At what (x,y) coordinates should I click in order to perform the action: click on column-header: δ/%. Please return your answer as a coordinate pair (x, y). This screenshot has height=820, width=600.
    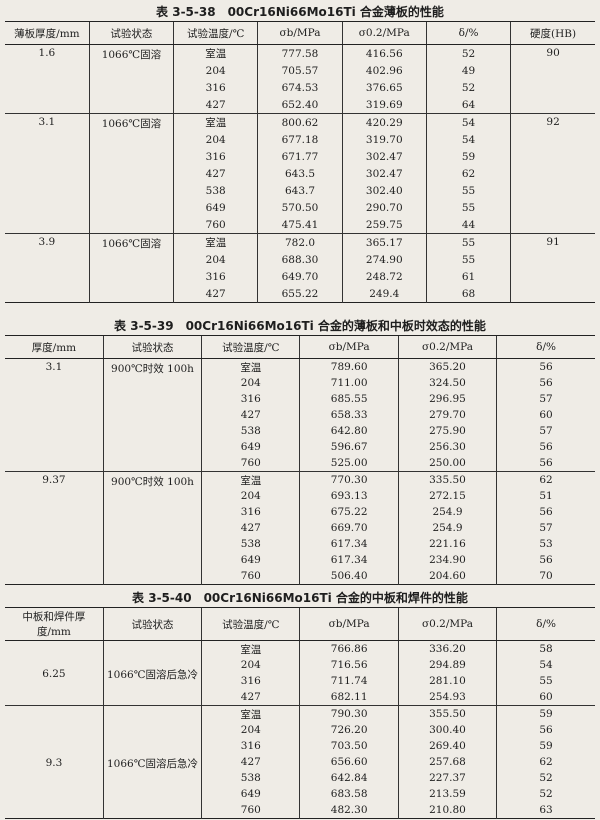
    Looking at the image, I should click on (545, 624).